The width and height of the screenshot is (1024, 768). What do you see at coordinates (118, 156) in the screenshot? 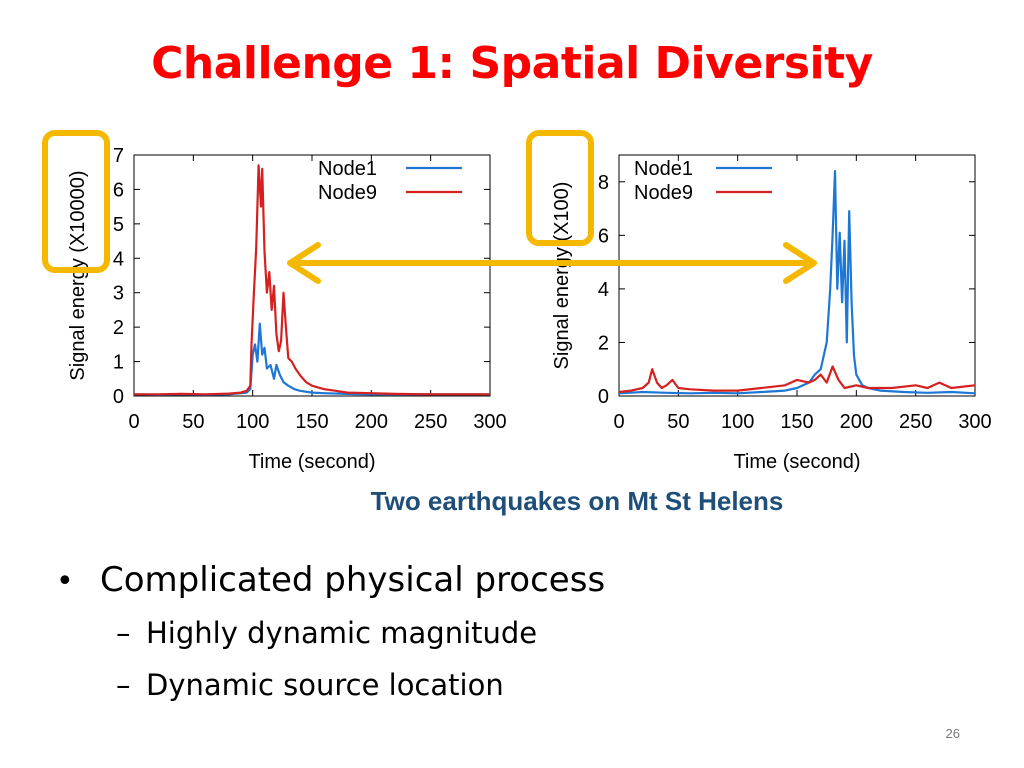
I see `y-tick-label: 7` at bounding box center [118, 156].